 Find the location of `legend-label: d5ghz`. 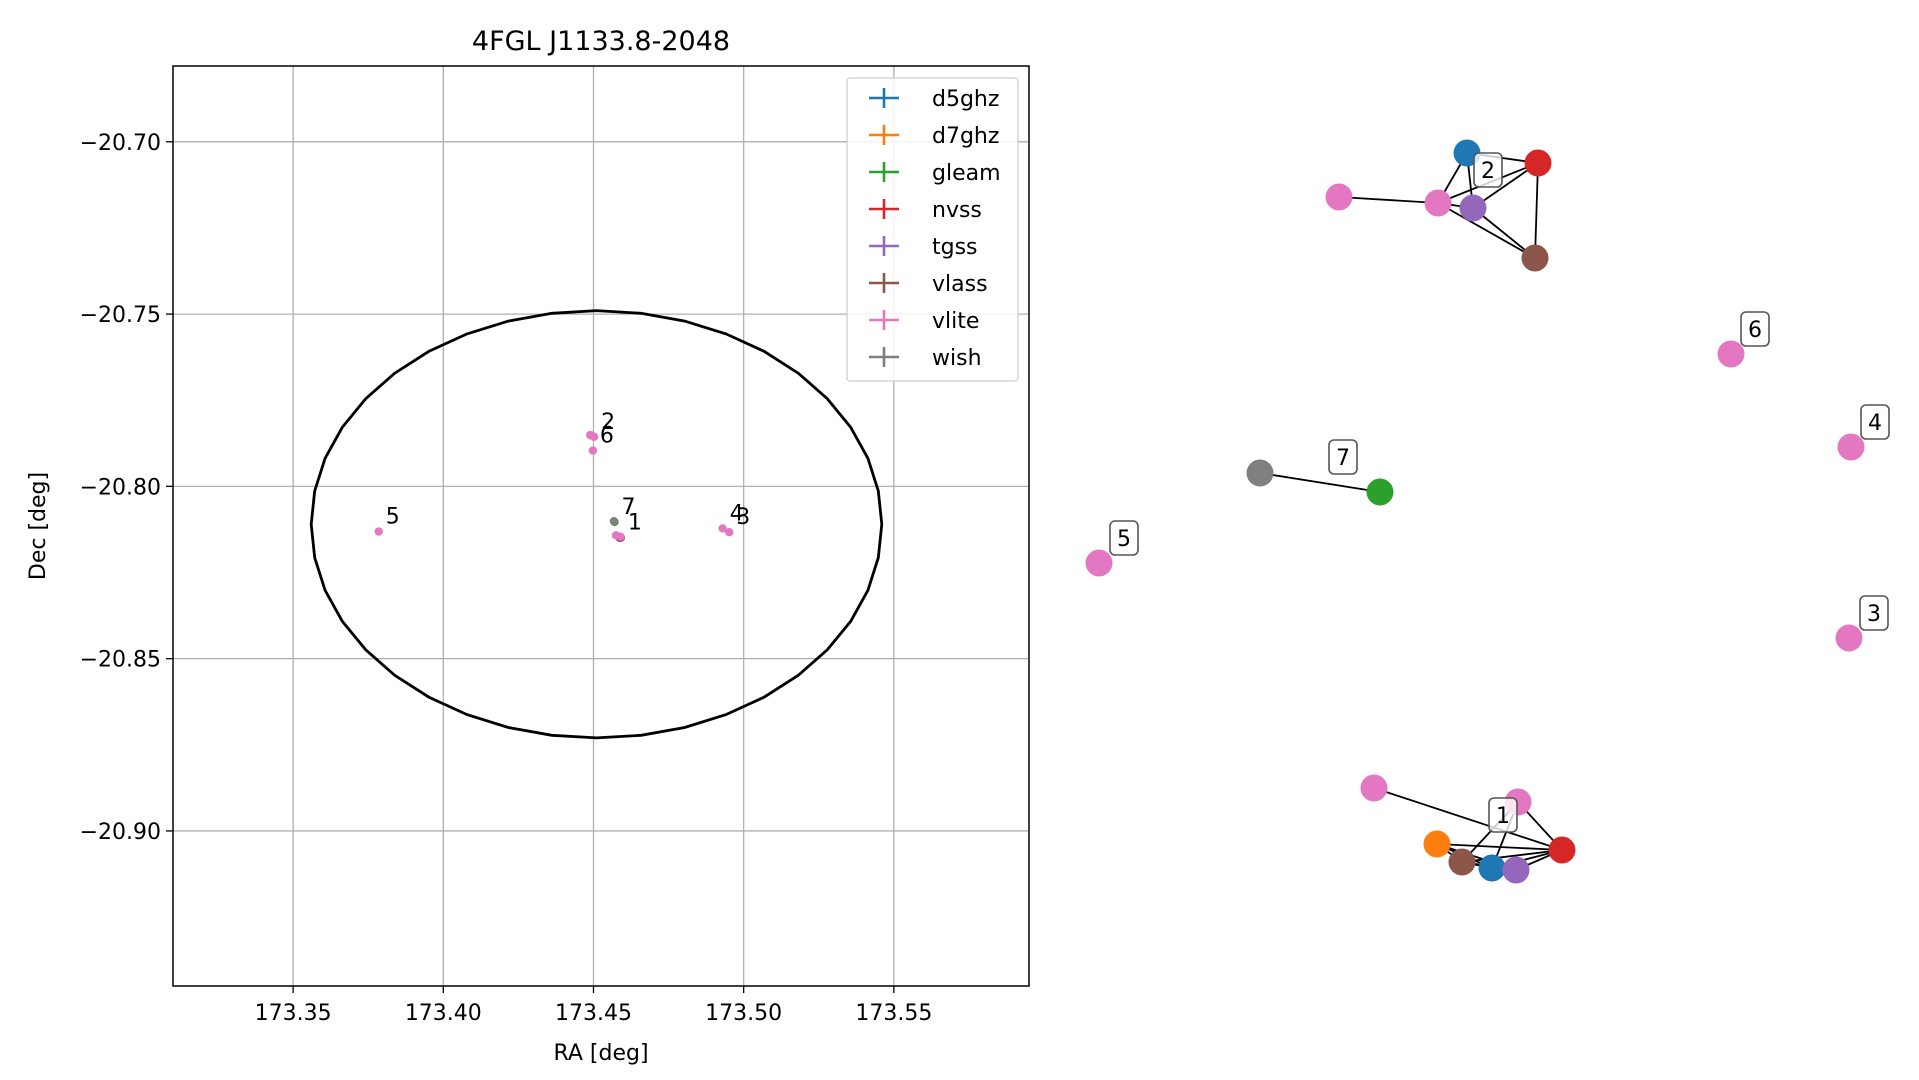

legend-label: d5ghz is located at coordinates (965, 99).